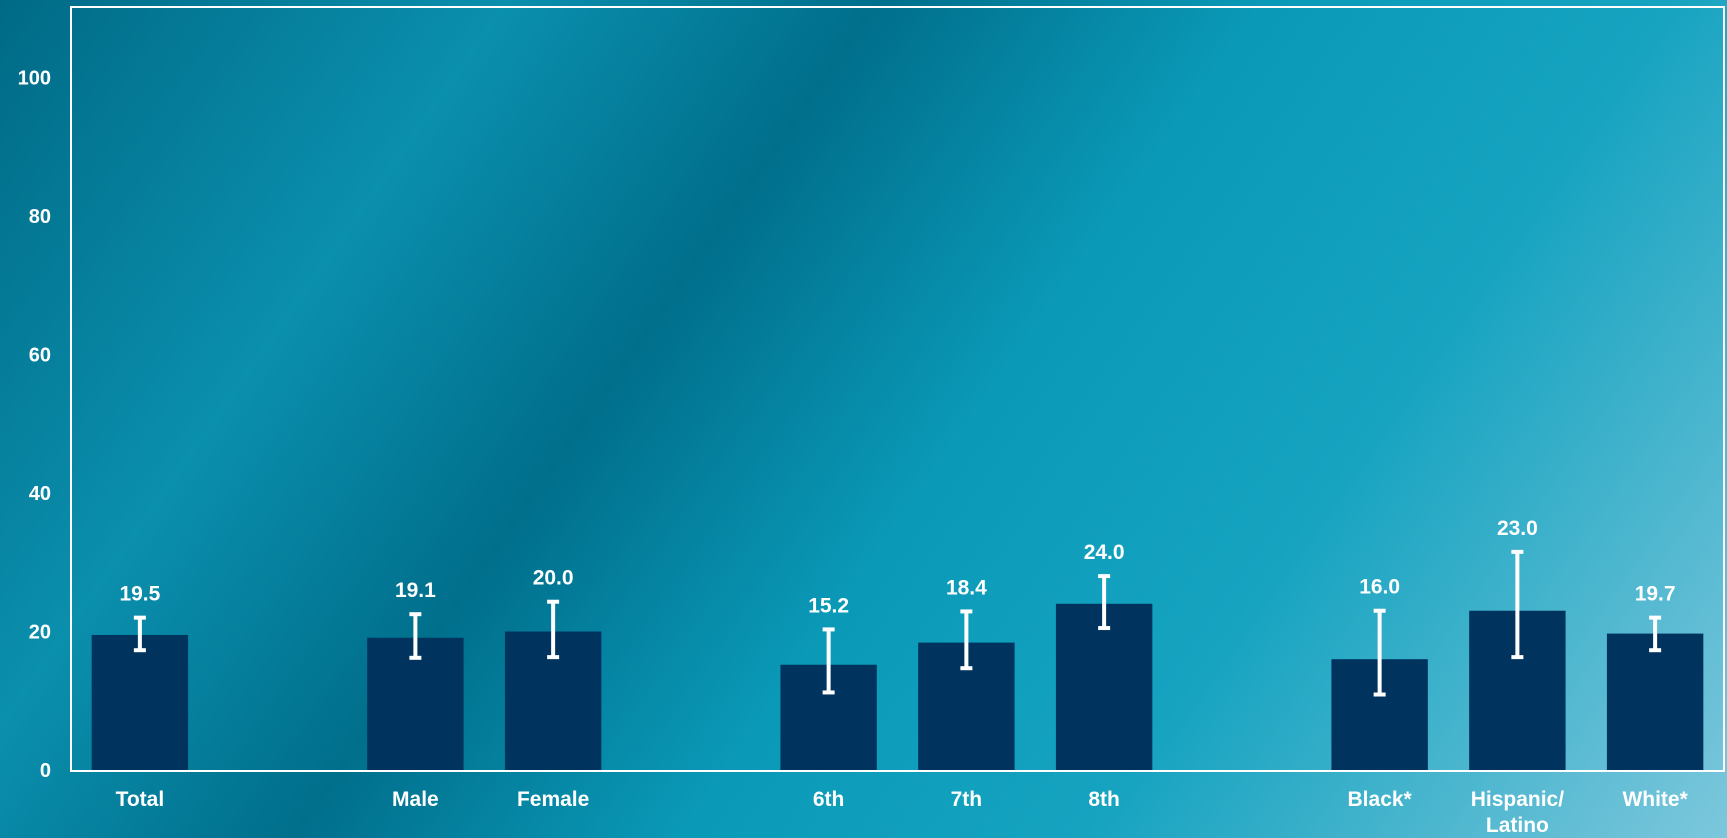  What do you see at coordinates (40, 633) in the screenshot?
I see `y-tick-label: 20` at bounding box center [40, 633].